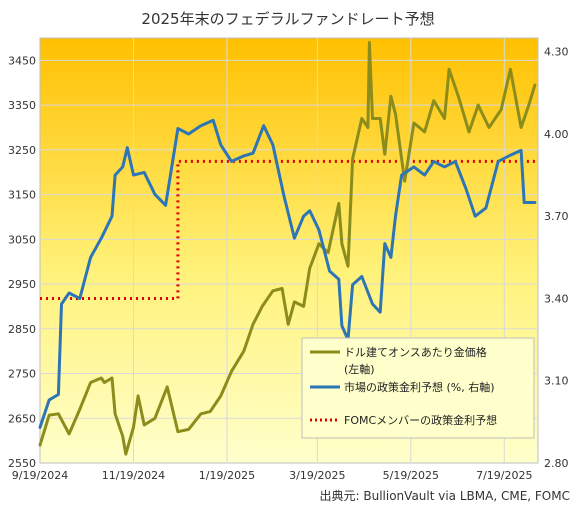  Describe the element at coordinates (556, 298) in the screenshot. I see `right-tick-label: 3.40` at that location.